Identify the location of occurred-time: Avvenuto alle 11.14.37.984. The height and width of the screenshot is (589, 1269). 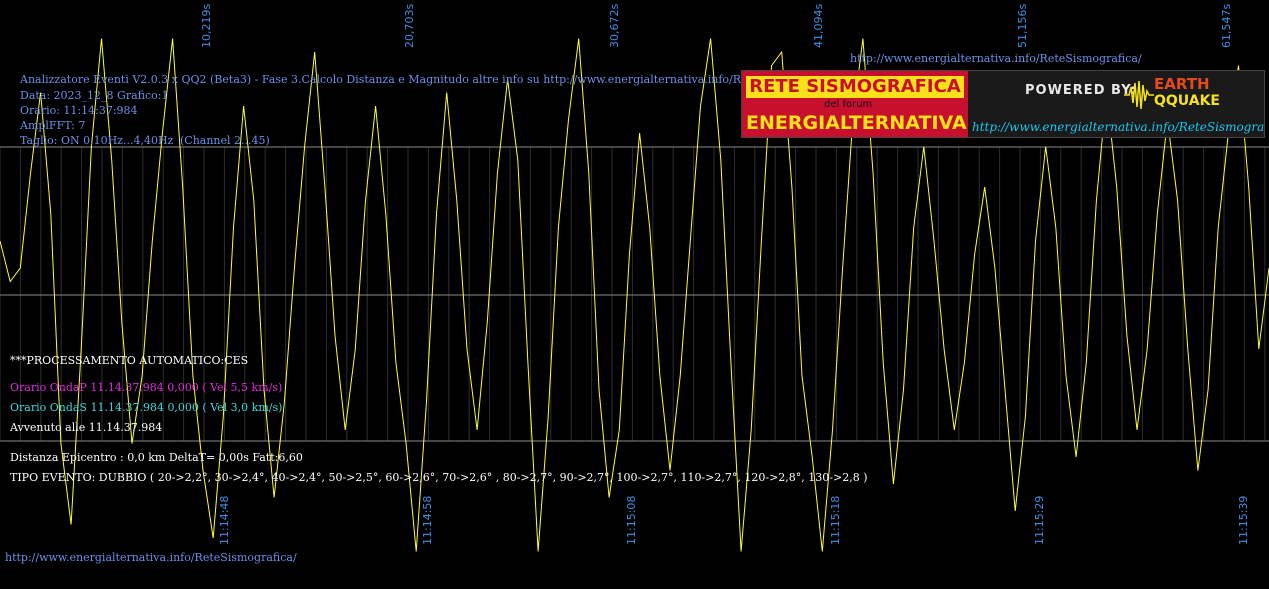
(86, 427).